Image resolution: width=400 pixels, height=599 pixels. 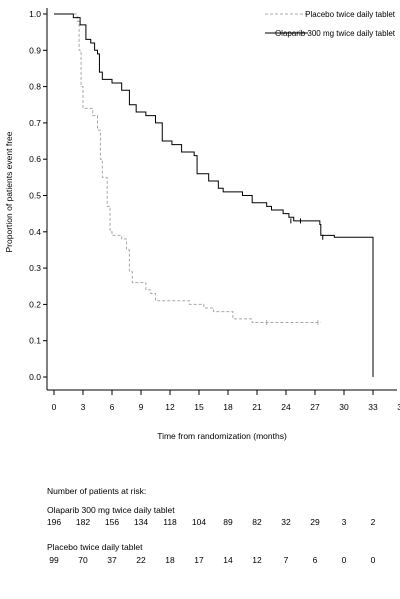 I want to click on risk-count: 70, so click(x=83, y=560).